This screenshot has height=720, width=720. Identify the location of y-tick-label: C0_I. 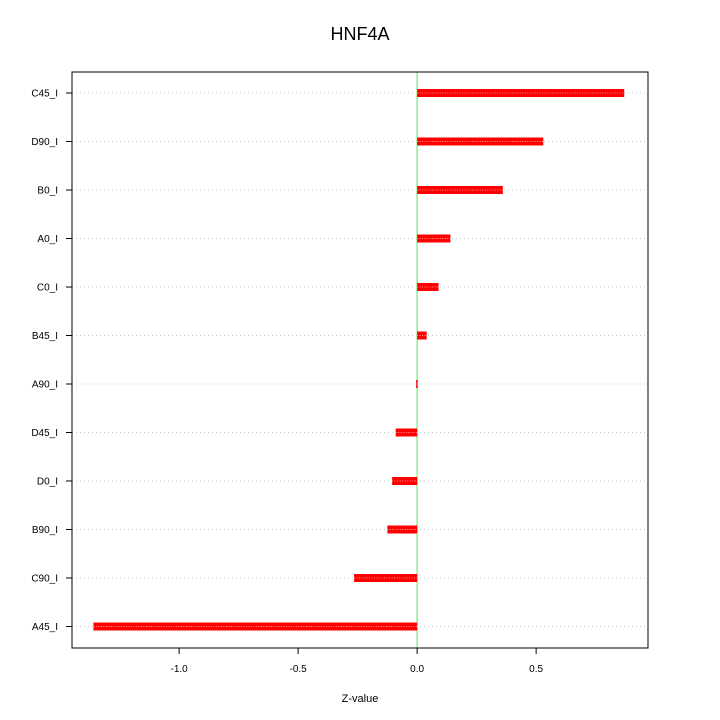
(47, 288).